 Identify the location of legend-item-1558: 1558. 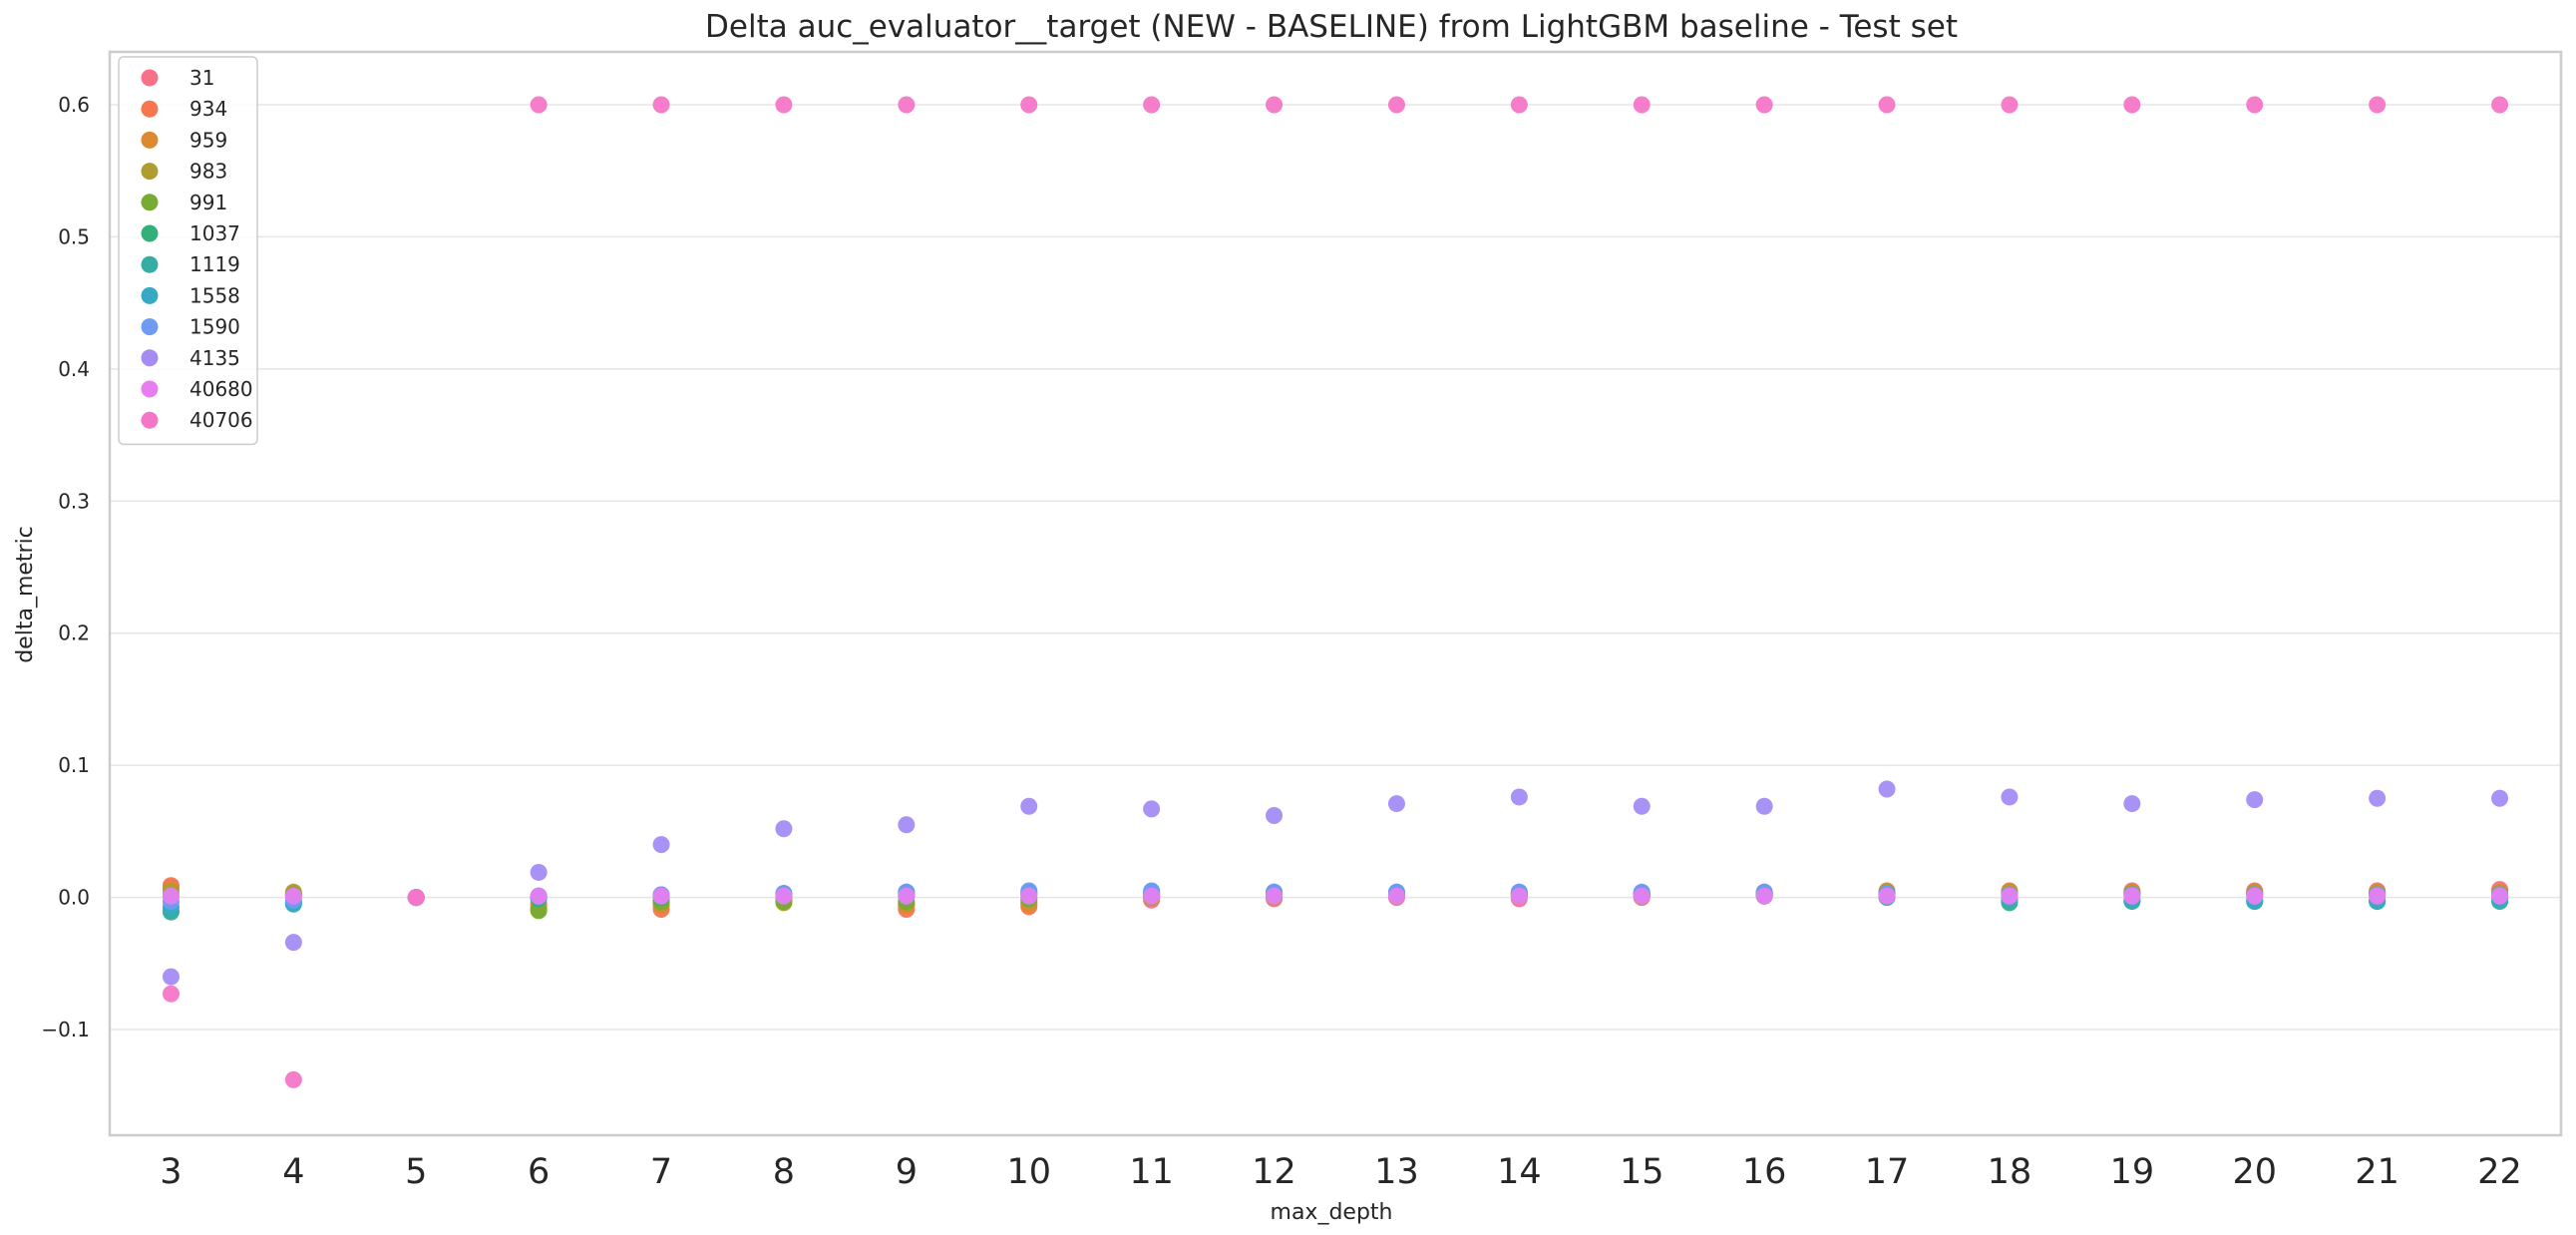
(191, 295).